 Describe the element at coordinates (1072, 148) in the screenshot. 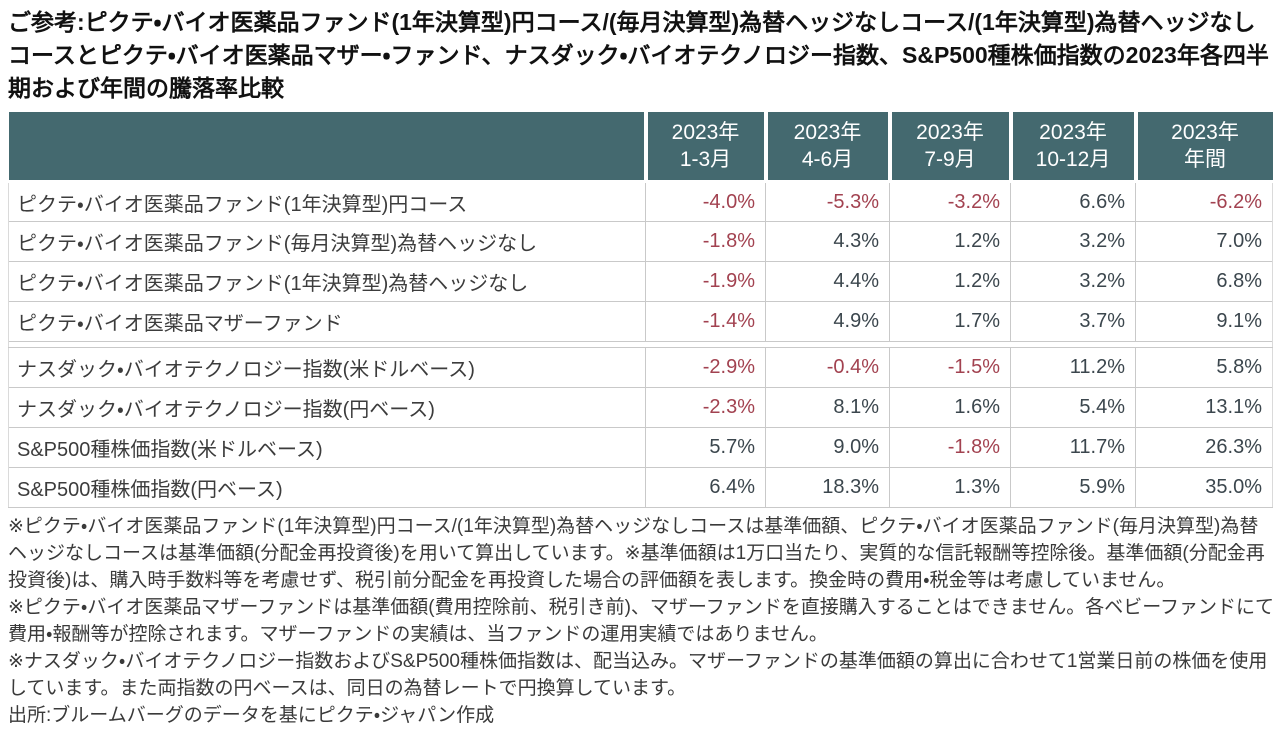

I see `column-header-q4: 2023年 10-12月` at that location.